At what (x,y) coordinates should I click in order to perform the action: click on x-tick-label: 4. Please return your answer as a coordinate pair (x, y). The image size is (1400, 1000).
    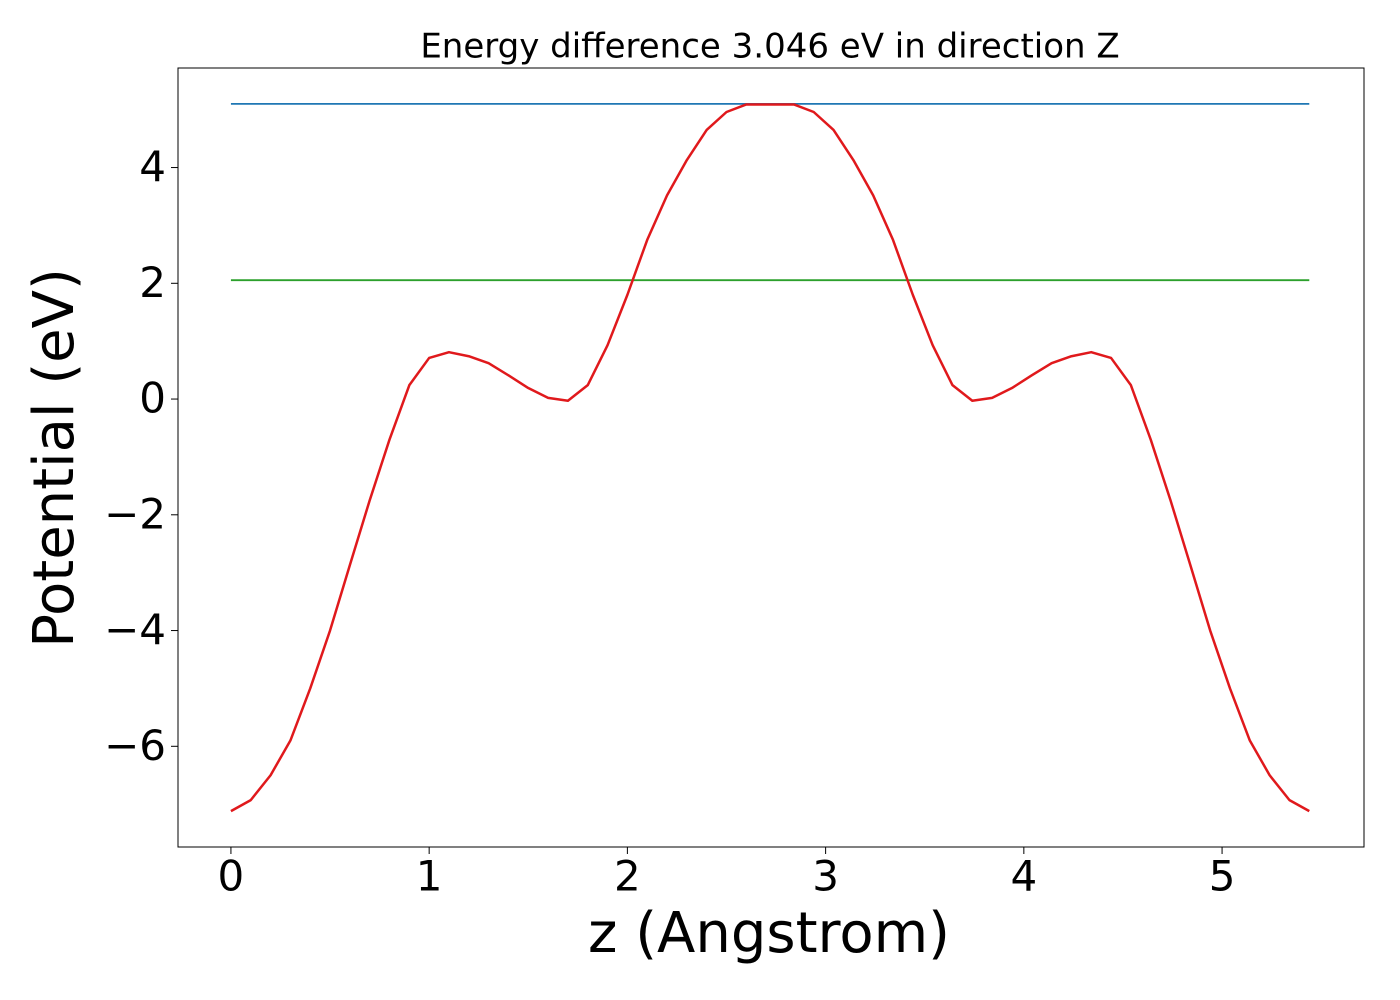
    Looking at the image, I should click on (1023, 876).